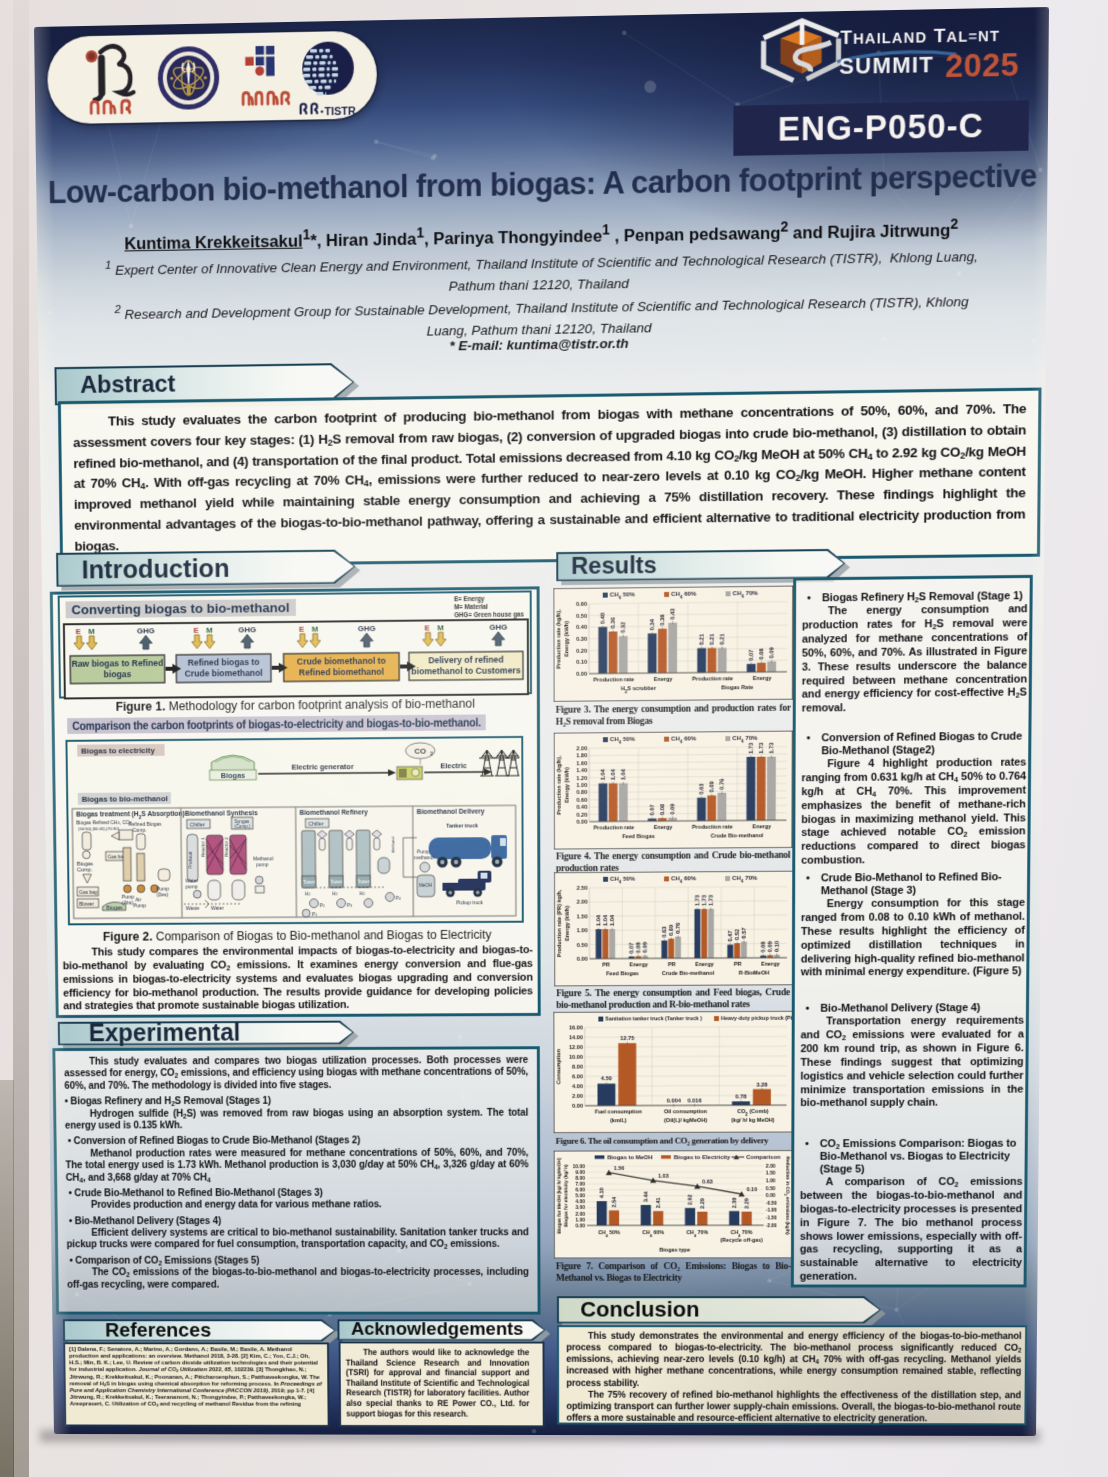 The width and height of the screenshot is (1108, 1477). What do you see at coordinates (349, 906) in the screenshot?
I see `svg-text: P3` at bounding box center [349, 906].